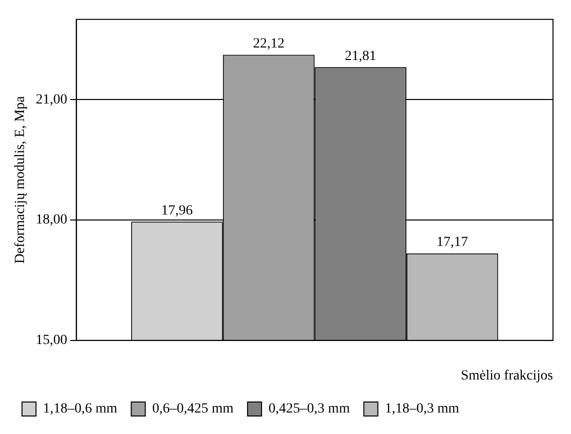  Describe the element at coordinates (506, 376) in the screenshot. I see `x-axis-title: Smėlio frakcijos` at that location.